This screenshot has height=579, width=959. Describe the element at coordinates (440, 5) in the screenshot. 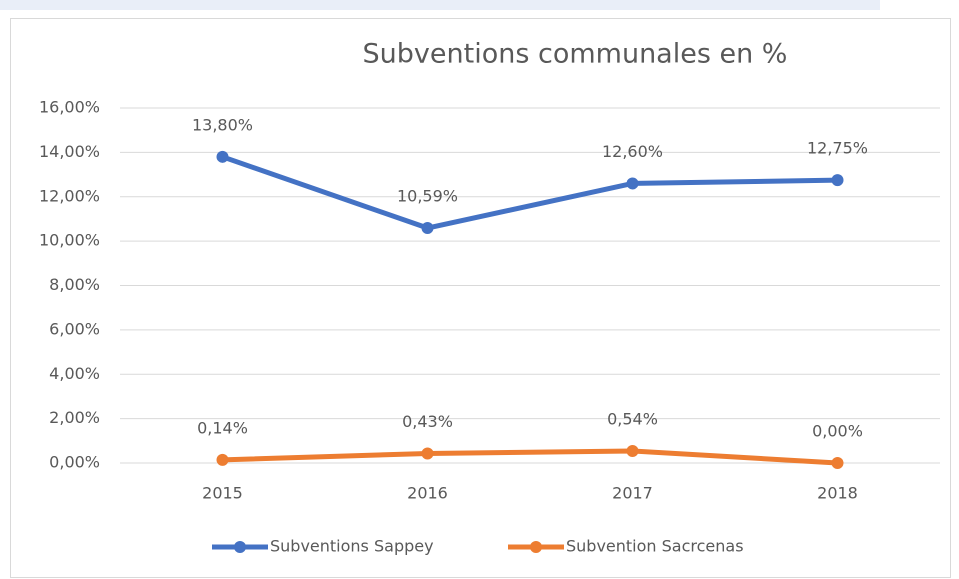

I see `top-strip` at that location.